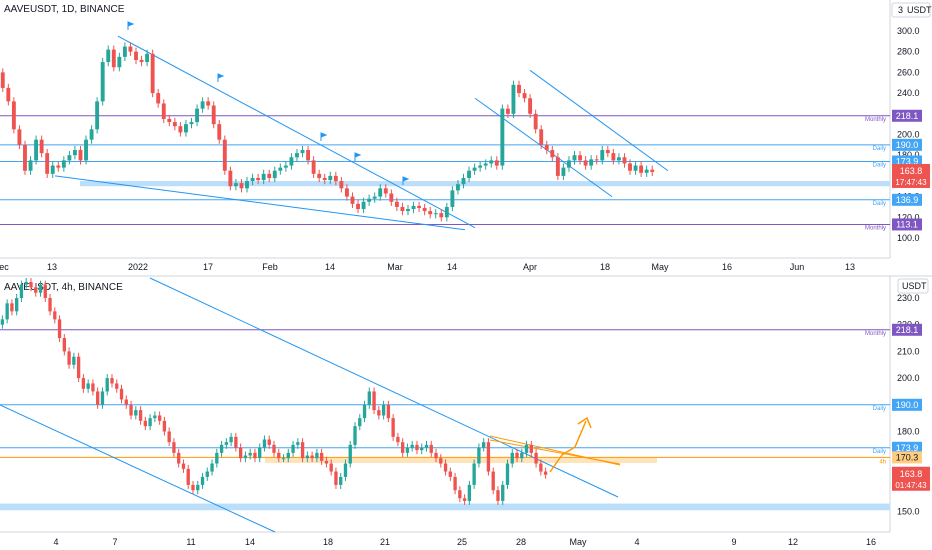 Image resolution: width=932 pixels, height=550 pixels. Describe the element at coordinates (55, 542) in the screenshot. I see `x-tick-label: 4` at that location.